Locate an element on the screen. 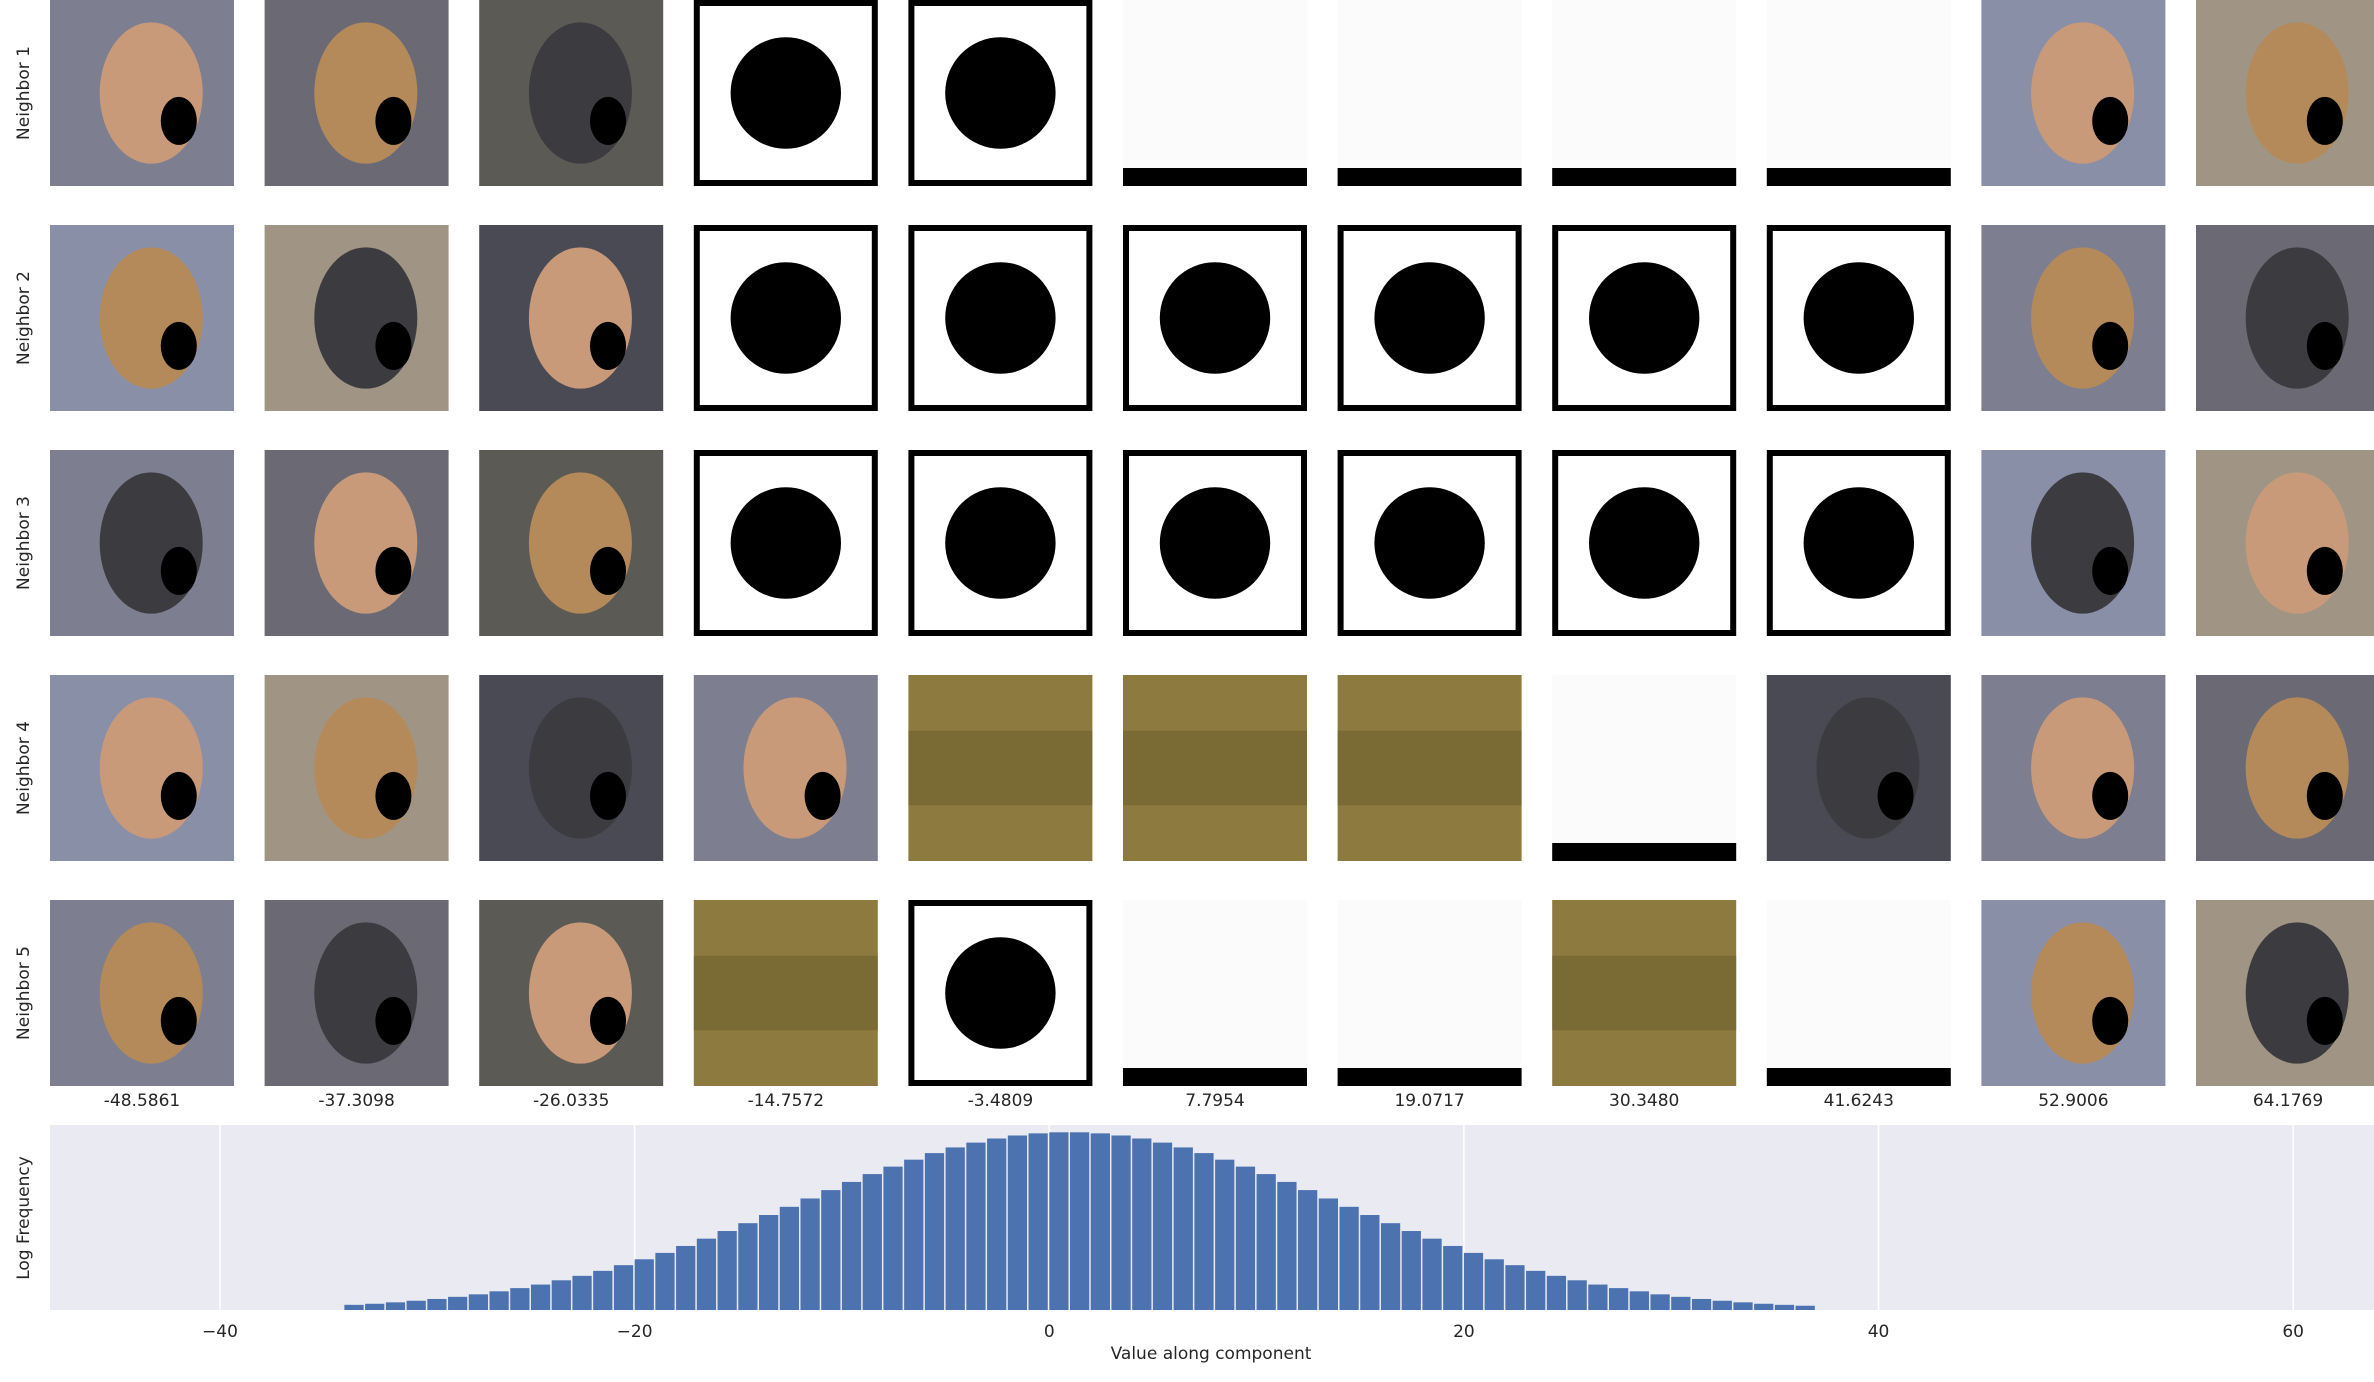  texture-shade is located at coordinates (1644, 993).